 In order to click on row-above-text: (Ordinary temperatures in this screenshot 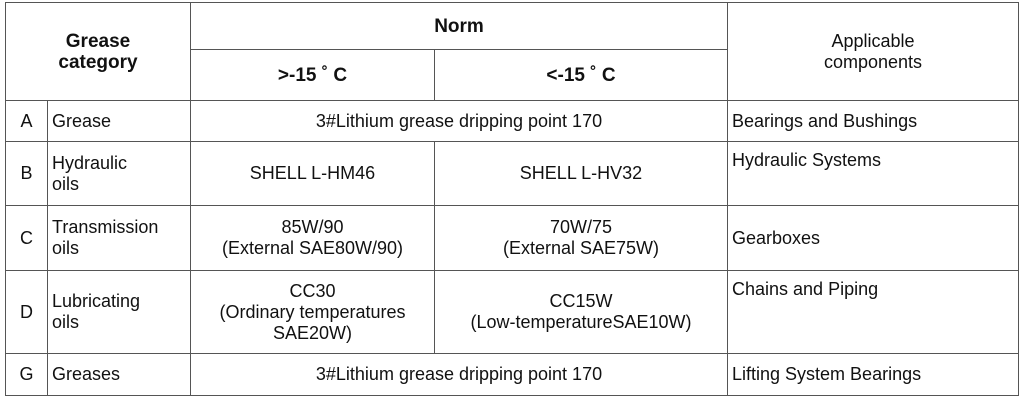, I will do `click(312, 311)`.